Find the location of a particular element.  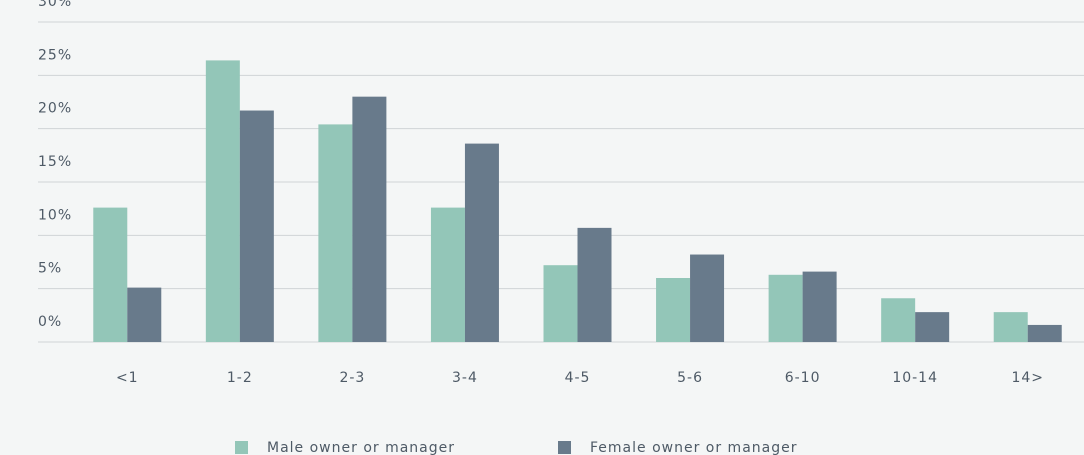

x-tick-label: 4-5 is located at coordinates (578, 378).